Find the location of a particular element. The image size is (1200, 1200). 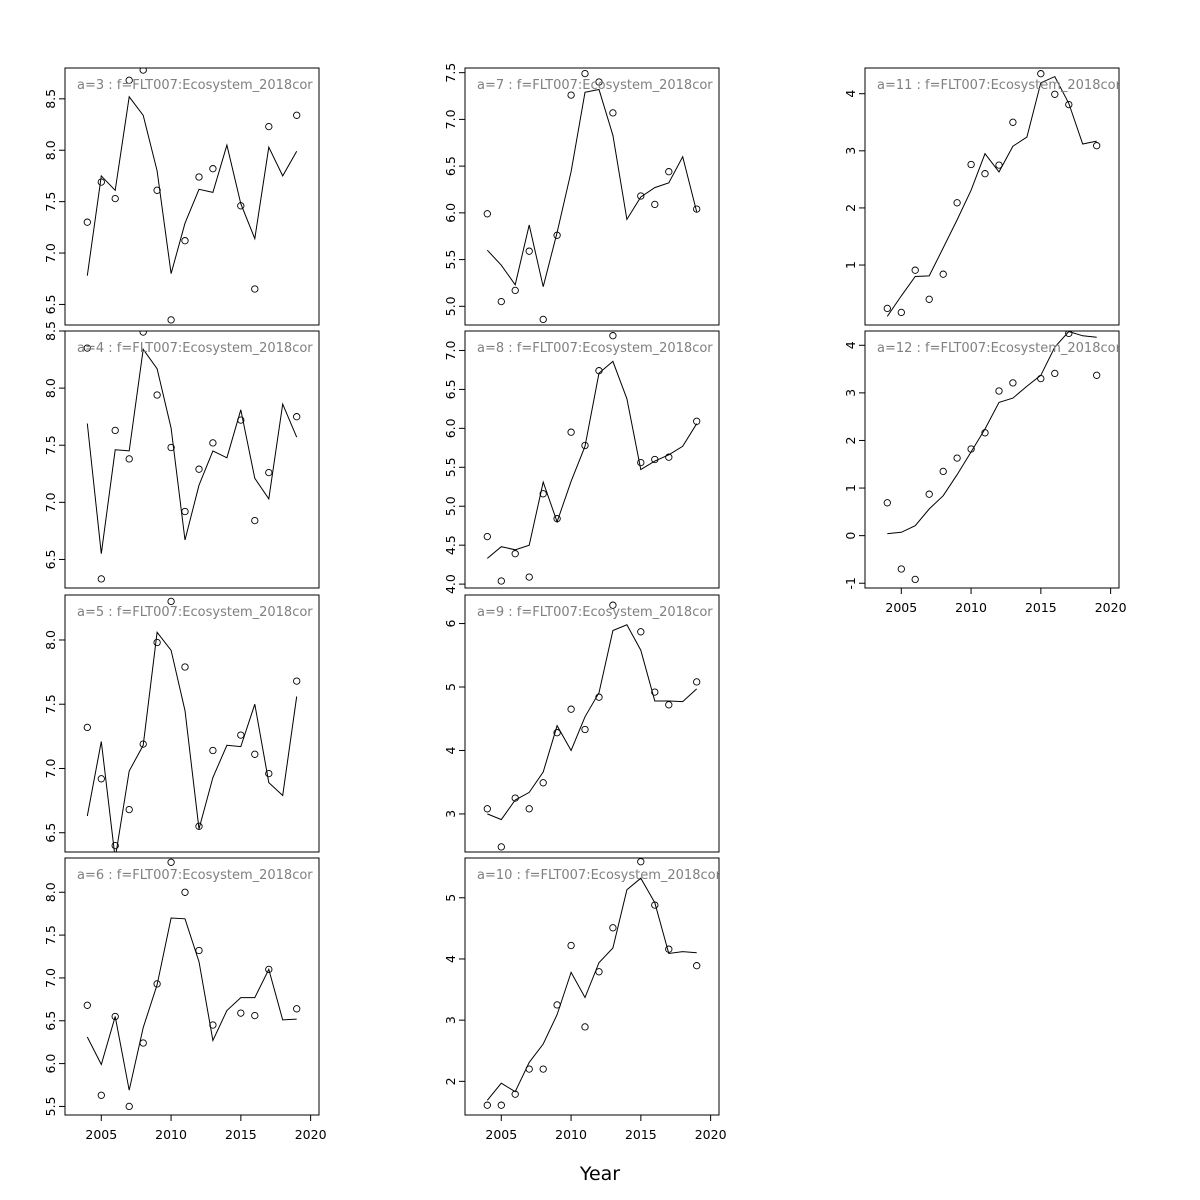

plot-area: a=6 : f=FLT007:Ecosystem_2018cor is located at coordinates (195, 984).